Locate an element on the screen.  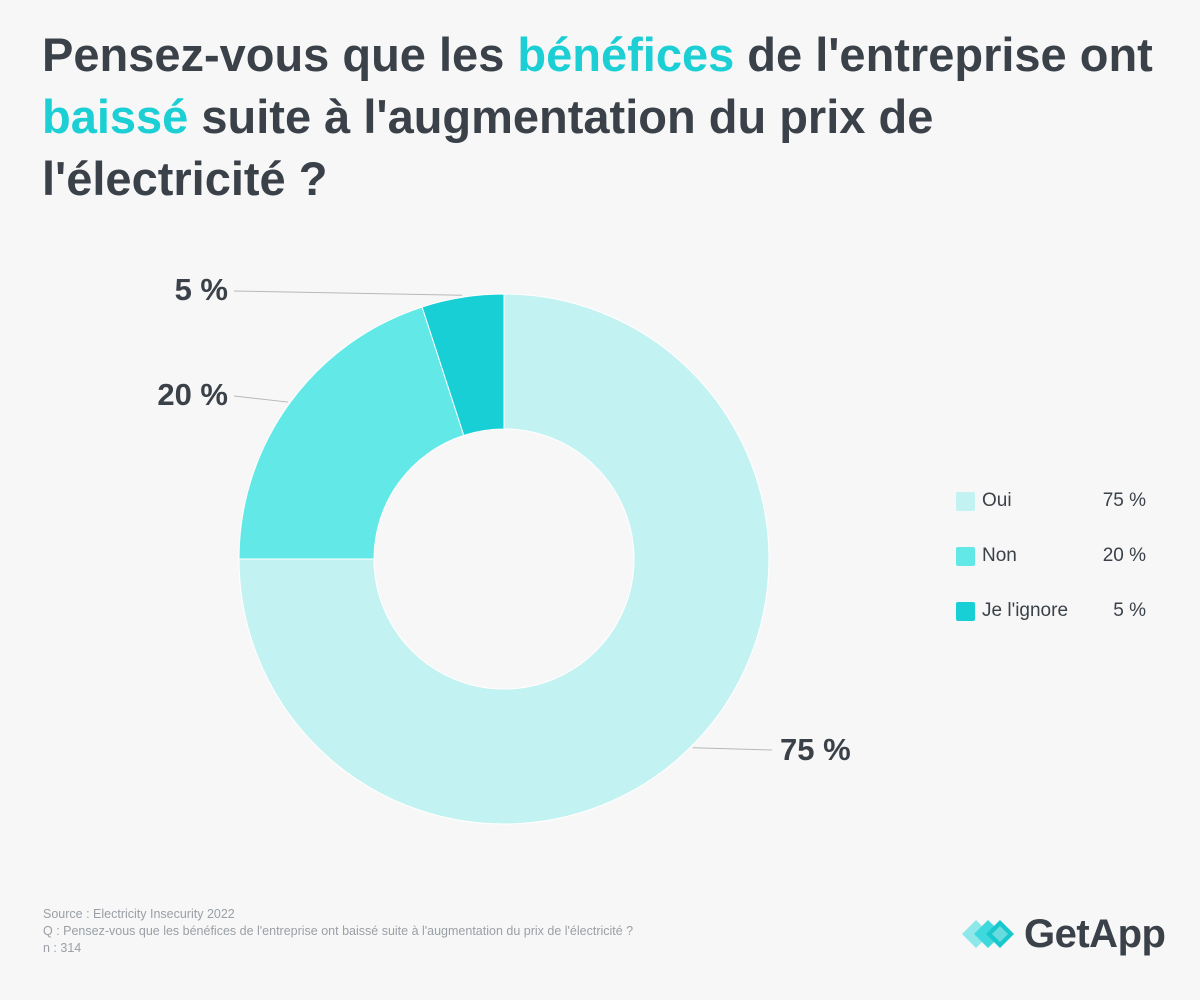
legend-value-oui: 75 % is located at coordinates (1124, 500).